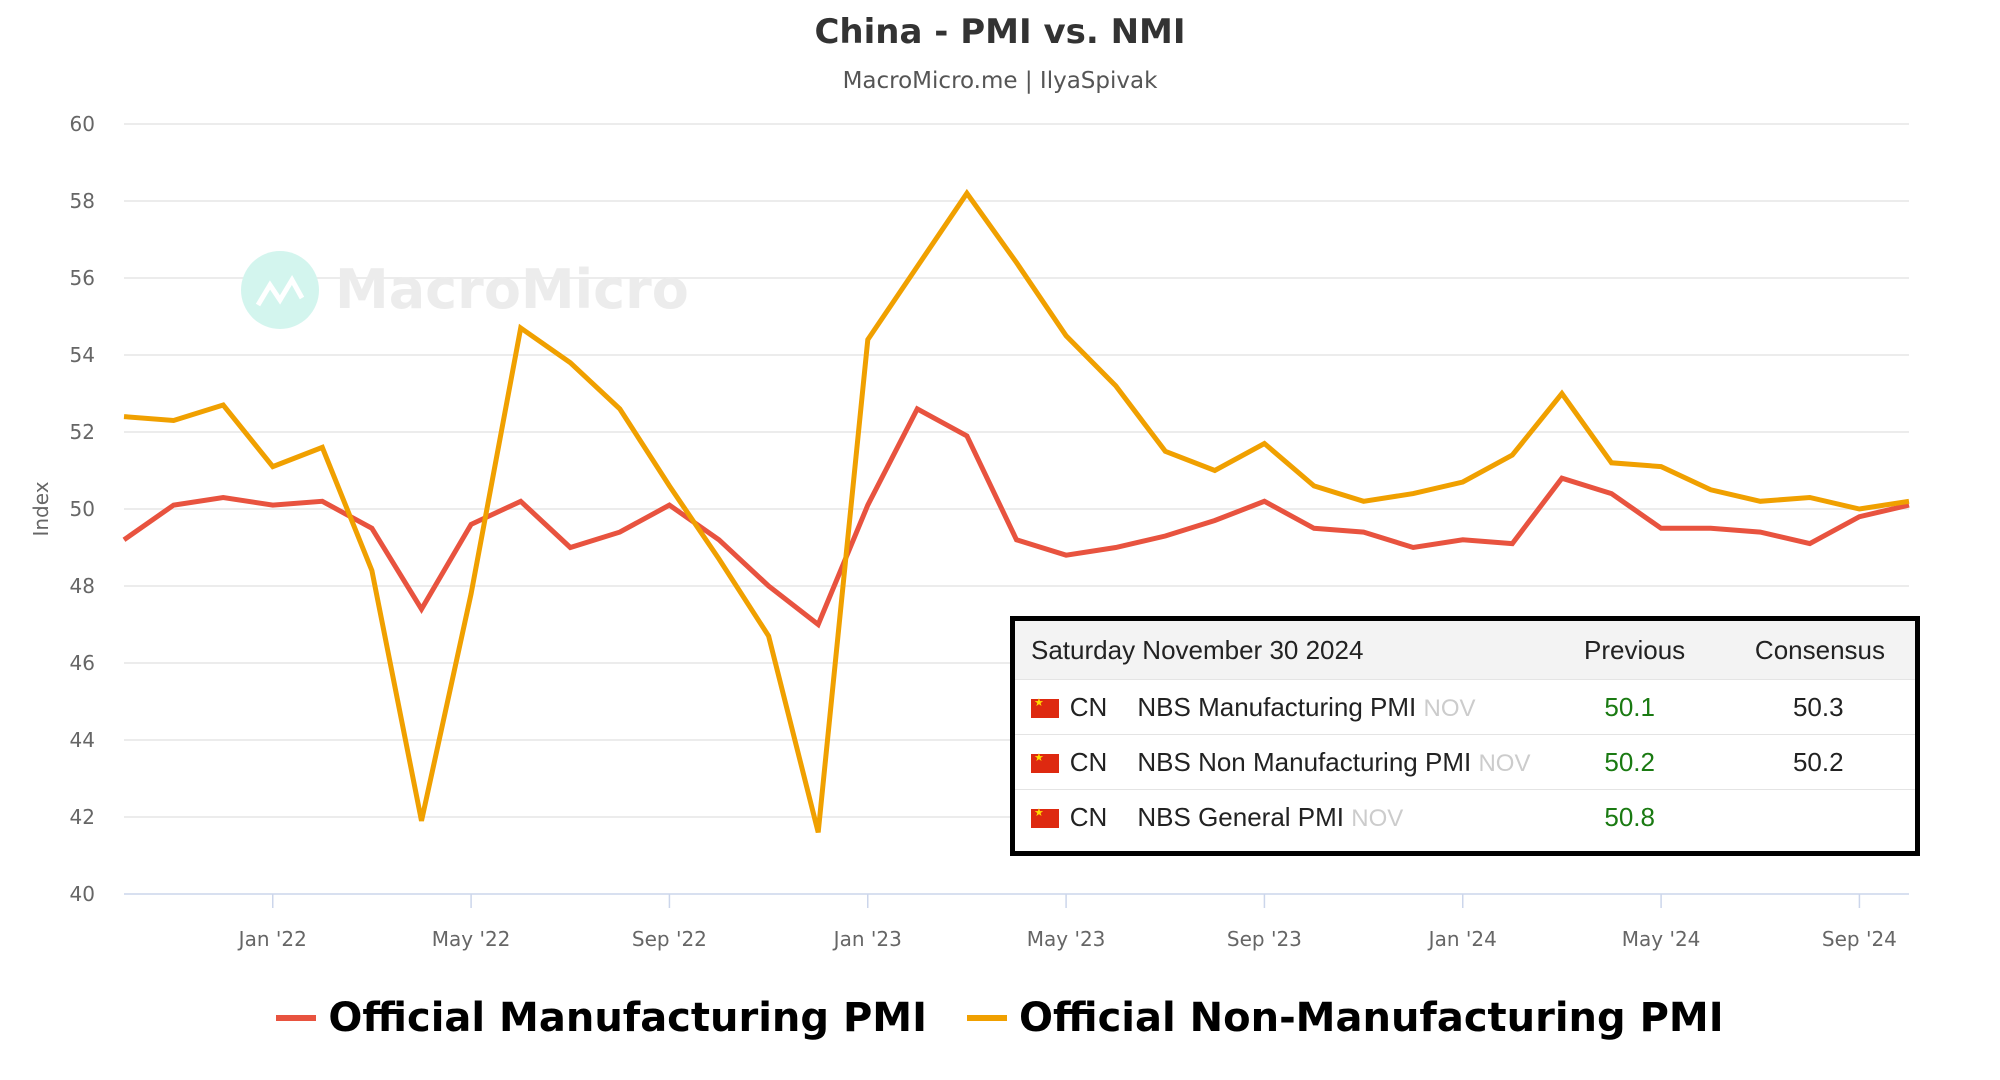 The width and height of the screenshot is (2000, 1080). What do you see at coordinates (82, 278) in the screenshot?
I see `y-tick-label: 56` at bounding box center [82, 278].